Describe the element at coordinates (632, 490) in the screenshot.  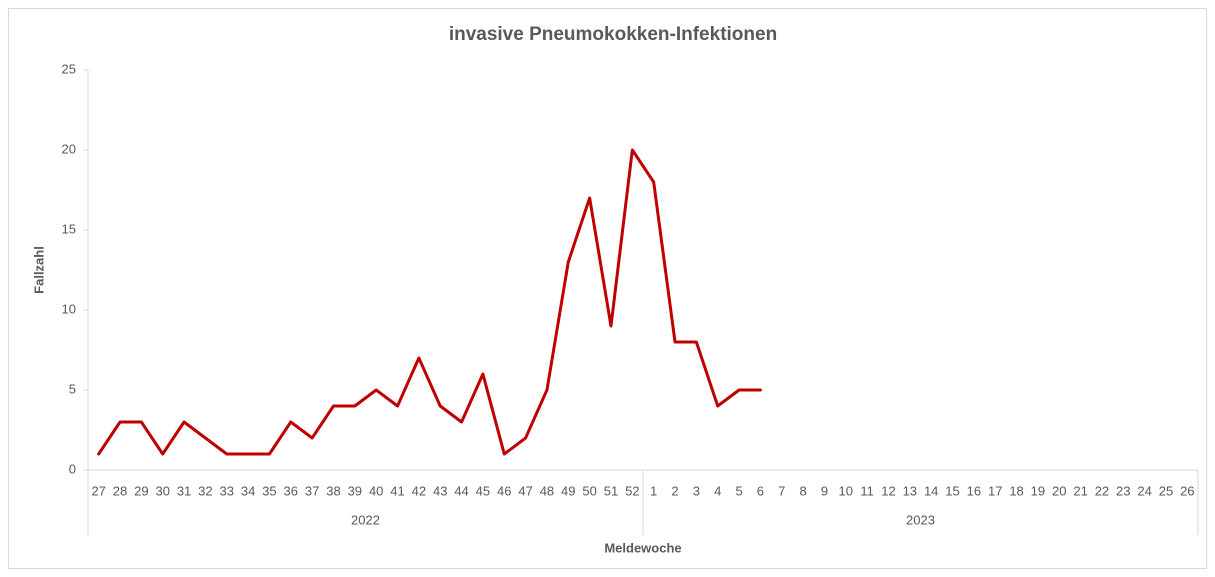
I see `x-tick-label: 52` at that location.